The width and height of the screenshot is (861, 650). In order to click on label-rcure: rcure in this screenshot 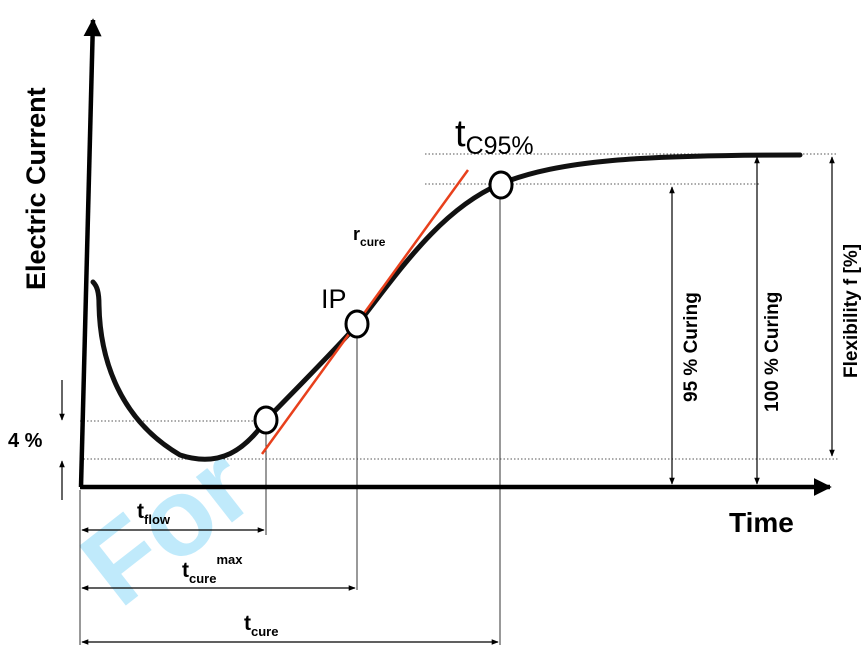, I will do `click(369, 236)`.